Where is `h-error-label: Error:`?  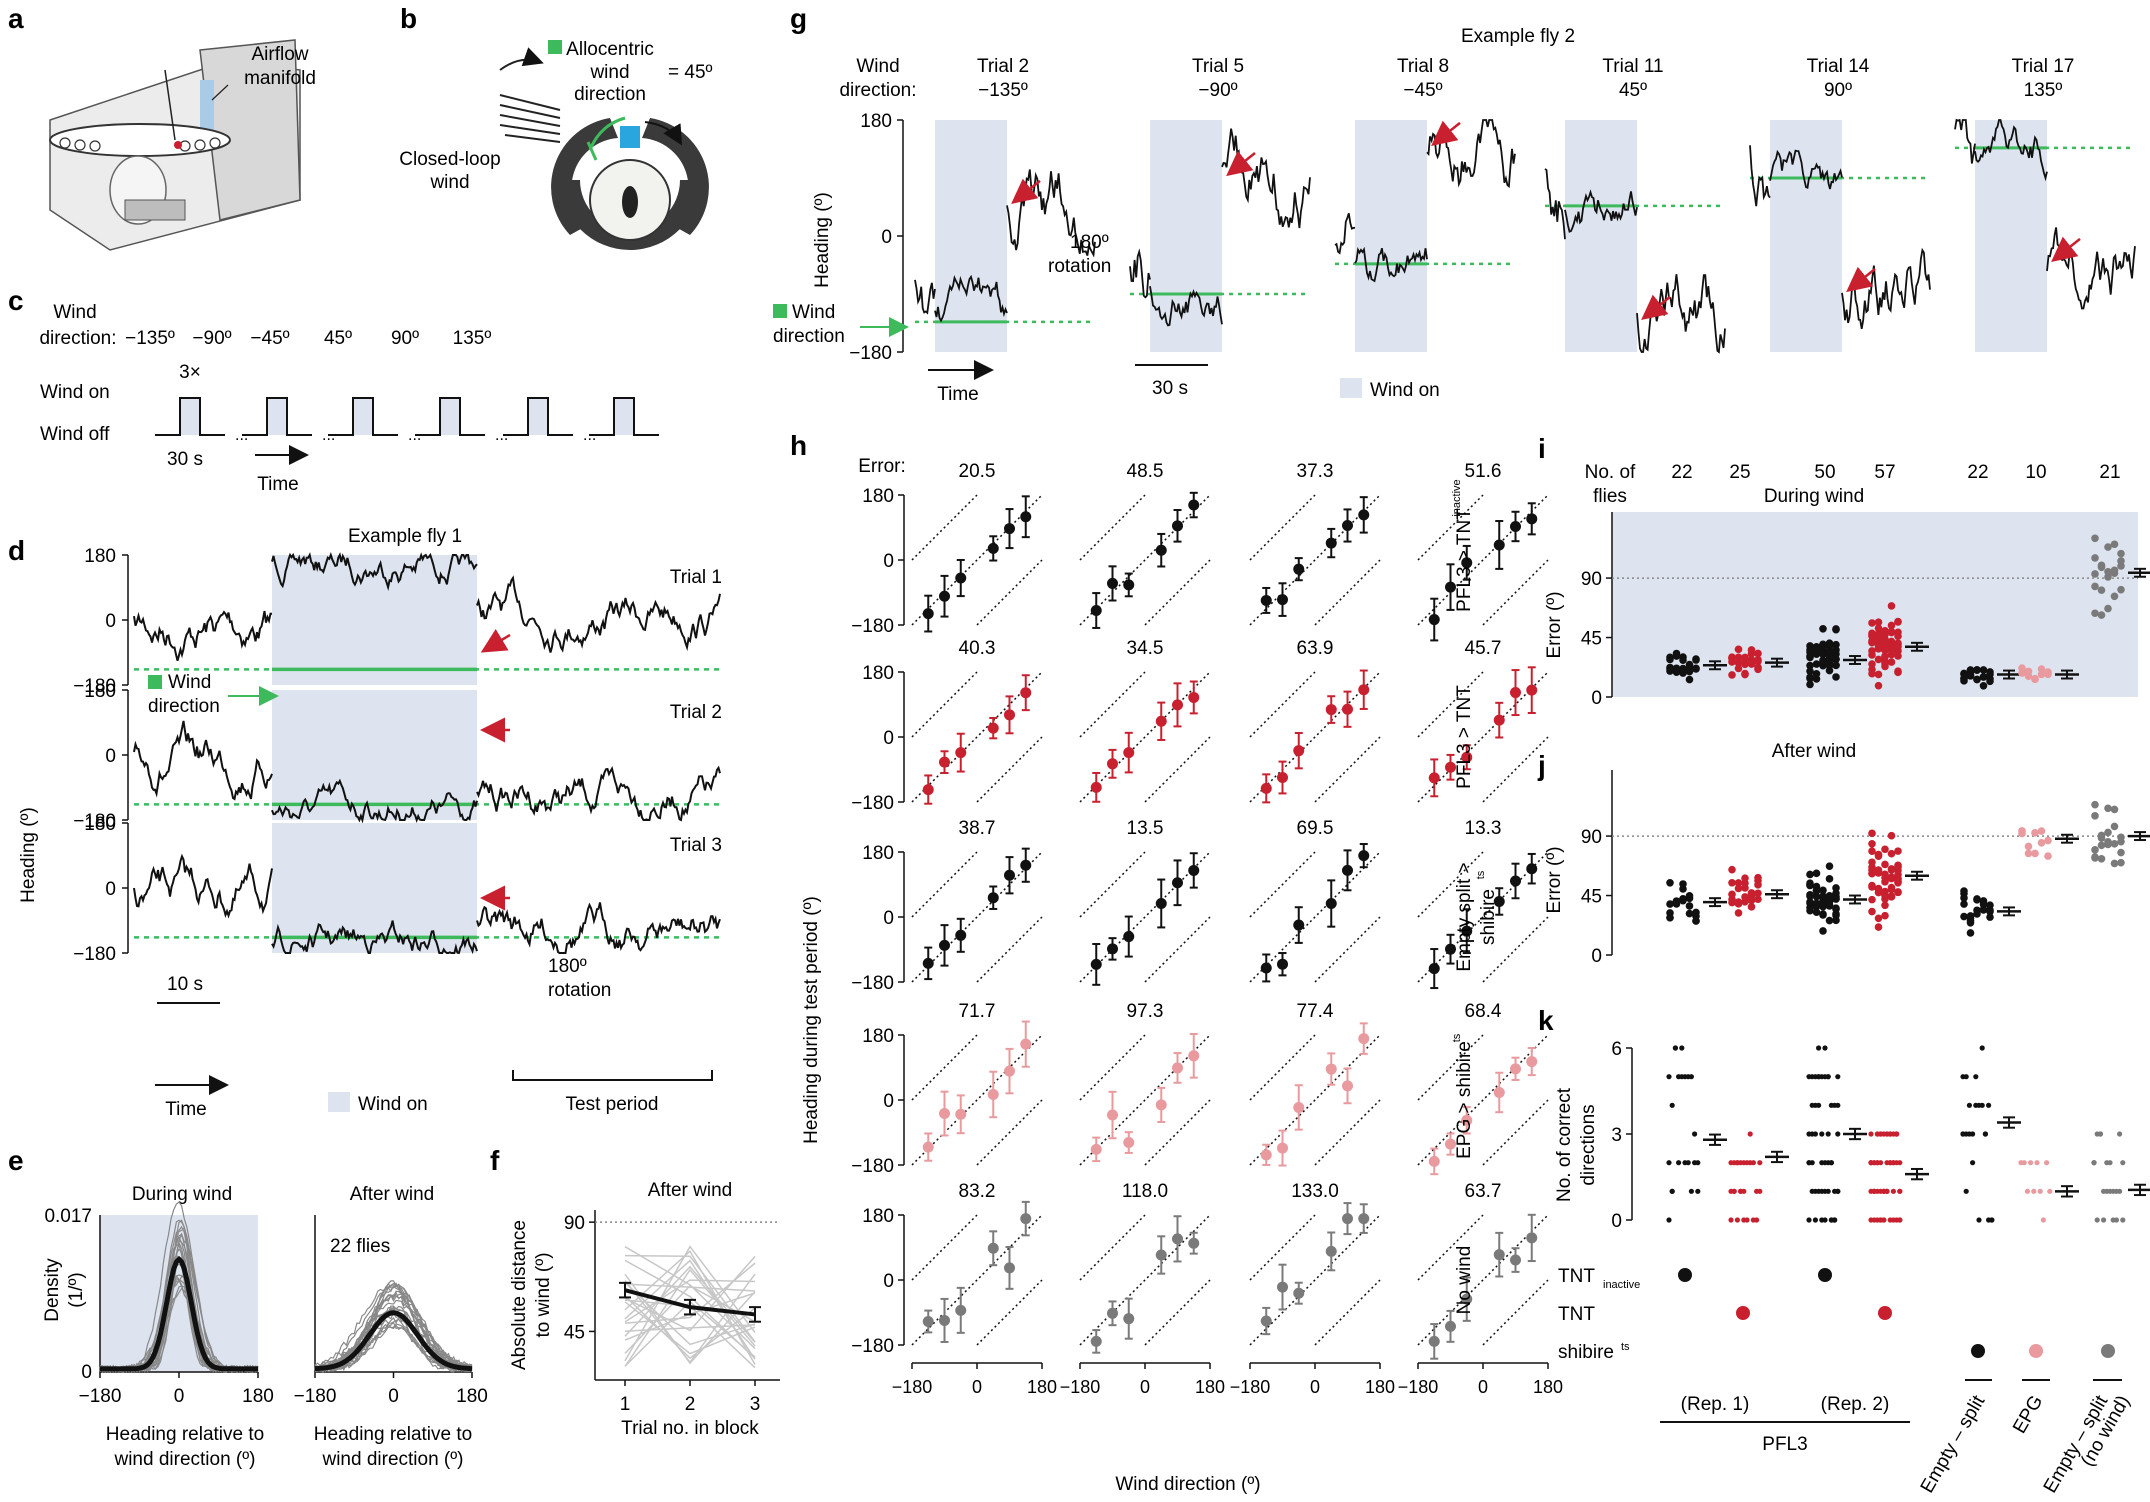 h-error-label: Error: is located at coordinates (882, 466).